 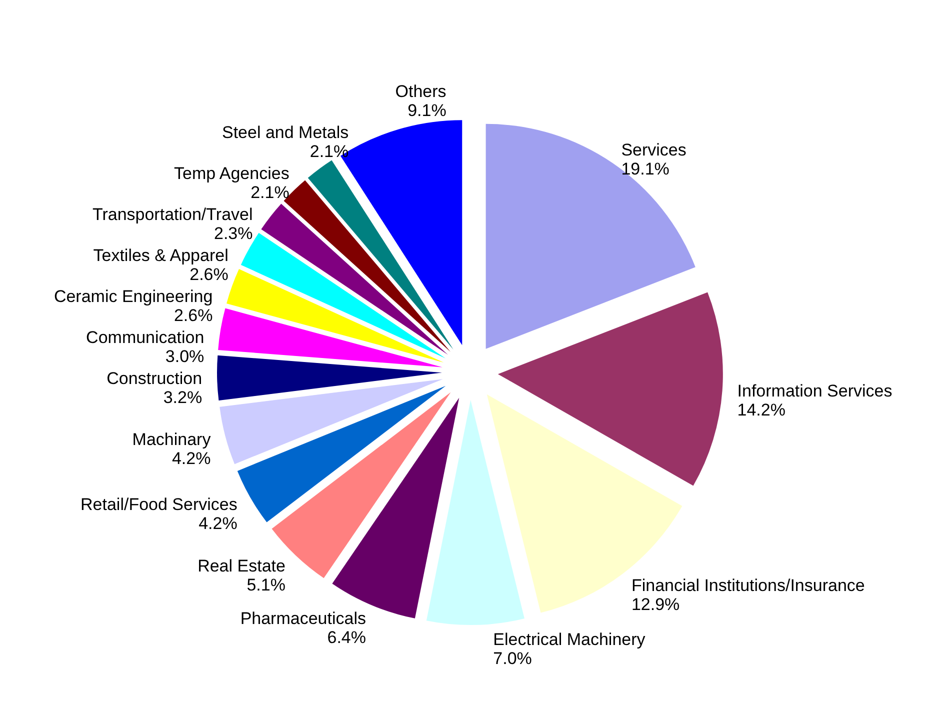 I want to click on slice-label: Communication, so click(x=145, y=338).